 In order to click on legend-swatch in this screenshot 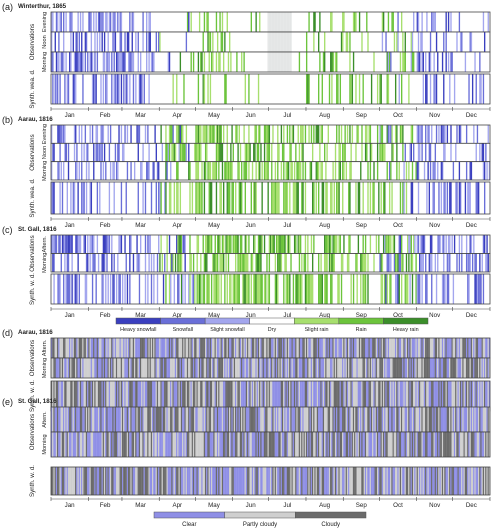, I will do `click(189, 515)`.